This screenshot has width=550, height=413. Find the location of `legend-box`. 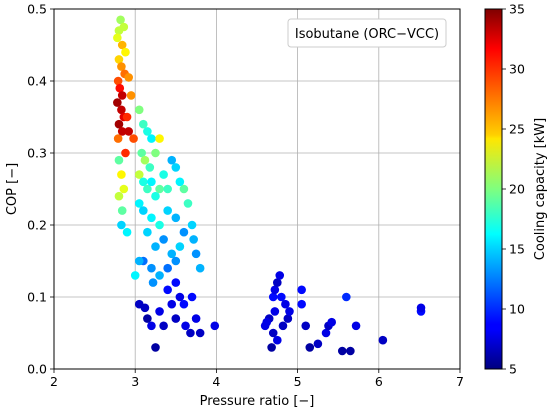

legend-box is located at coordinates (367, 33).